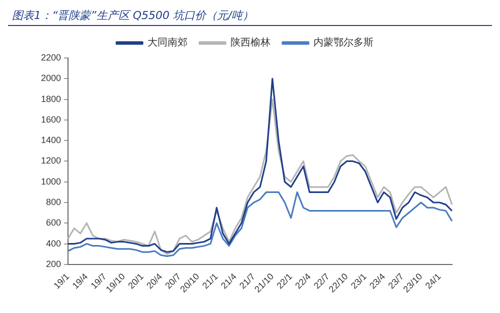 The image size is (500, 313). I want to click on x-tick-label: 20/1, so click(136, 281).